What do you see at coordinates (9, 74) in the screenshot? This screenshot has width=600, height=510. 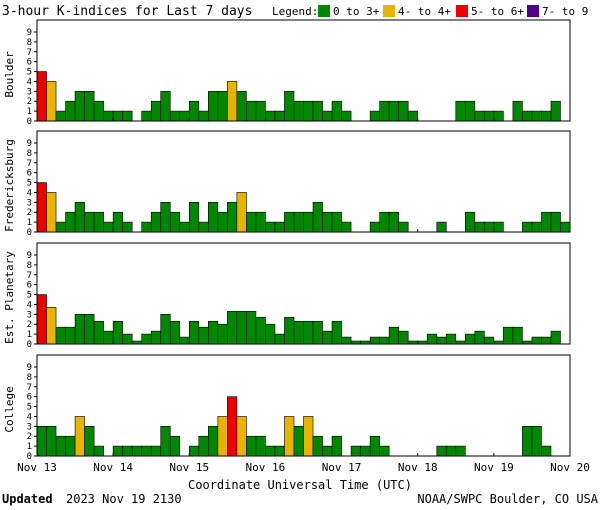 I see `panel-title: Boulder` at bounding box center [9, 74].